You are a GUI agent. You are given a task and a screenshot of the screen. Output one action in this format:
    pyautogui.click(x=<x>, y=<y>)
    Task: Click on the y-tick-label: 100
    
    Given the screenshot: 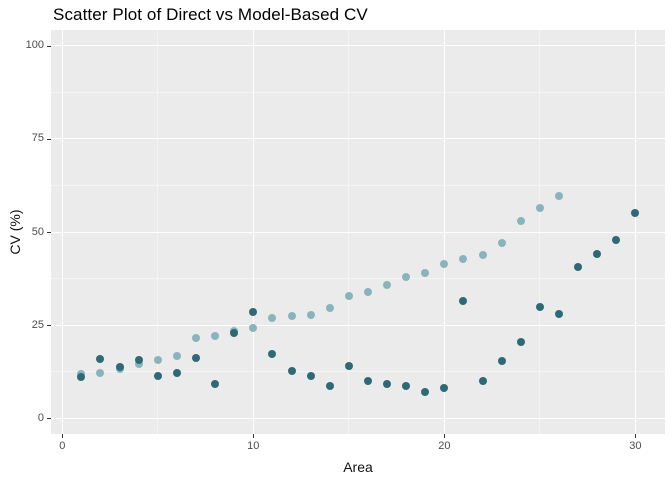 What is the action you would take?
    pyautogui.click(x=34, y=45)
    